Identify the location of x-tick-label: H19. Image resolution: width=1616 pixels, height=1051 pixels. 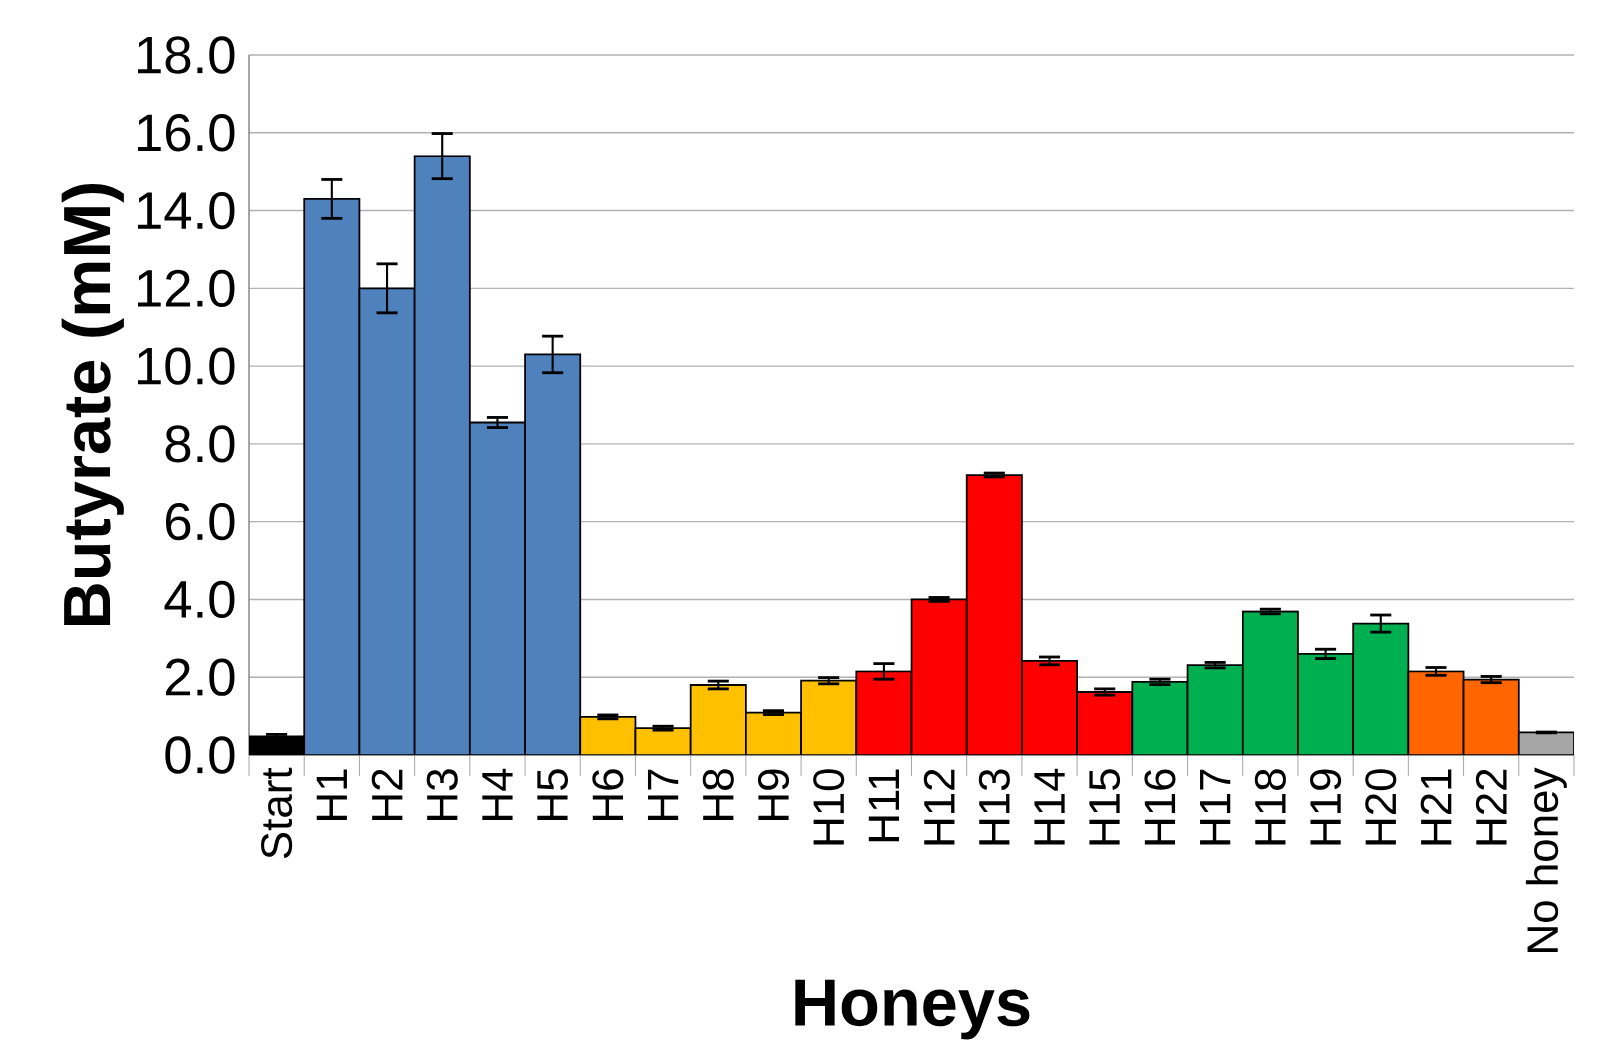
(1326, 807).